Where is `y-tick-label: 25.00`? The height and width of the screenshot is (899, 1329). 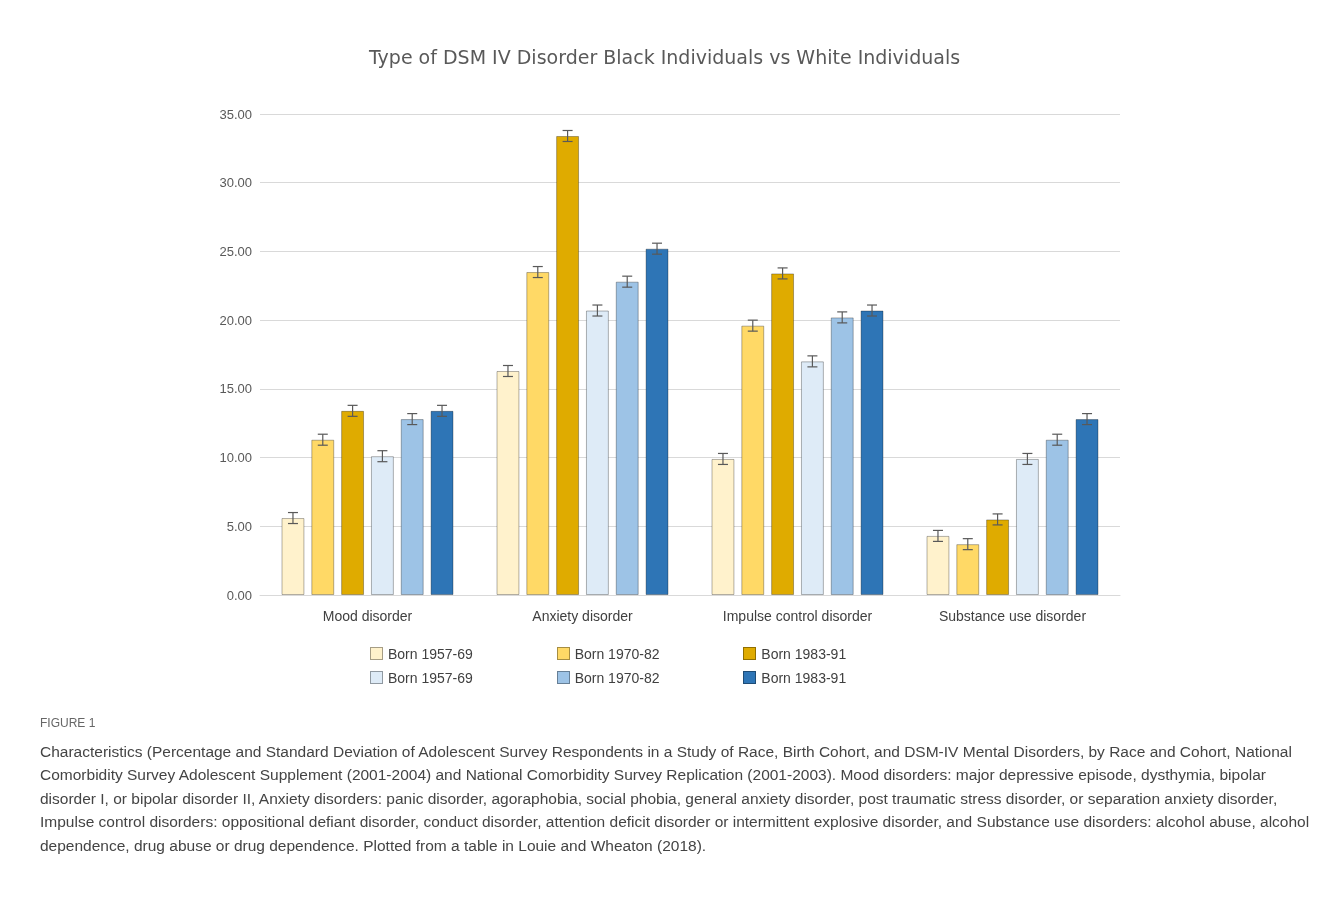 y-tick-label: 25.00 is located at coordinates (235, 251).